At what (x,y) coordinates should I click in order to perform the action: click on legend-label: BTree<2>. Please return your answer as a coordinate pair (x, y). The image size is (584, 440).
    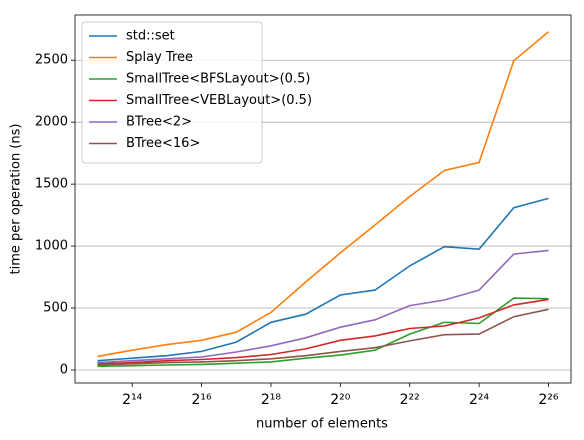
    Looking at the image, I should click on (159, 122).